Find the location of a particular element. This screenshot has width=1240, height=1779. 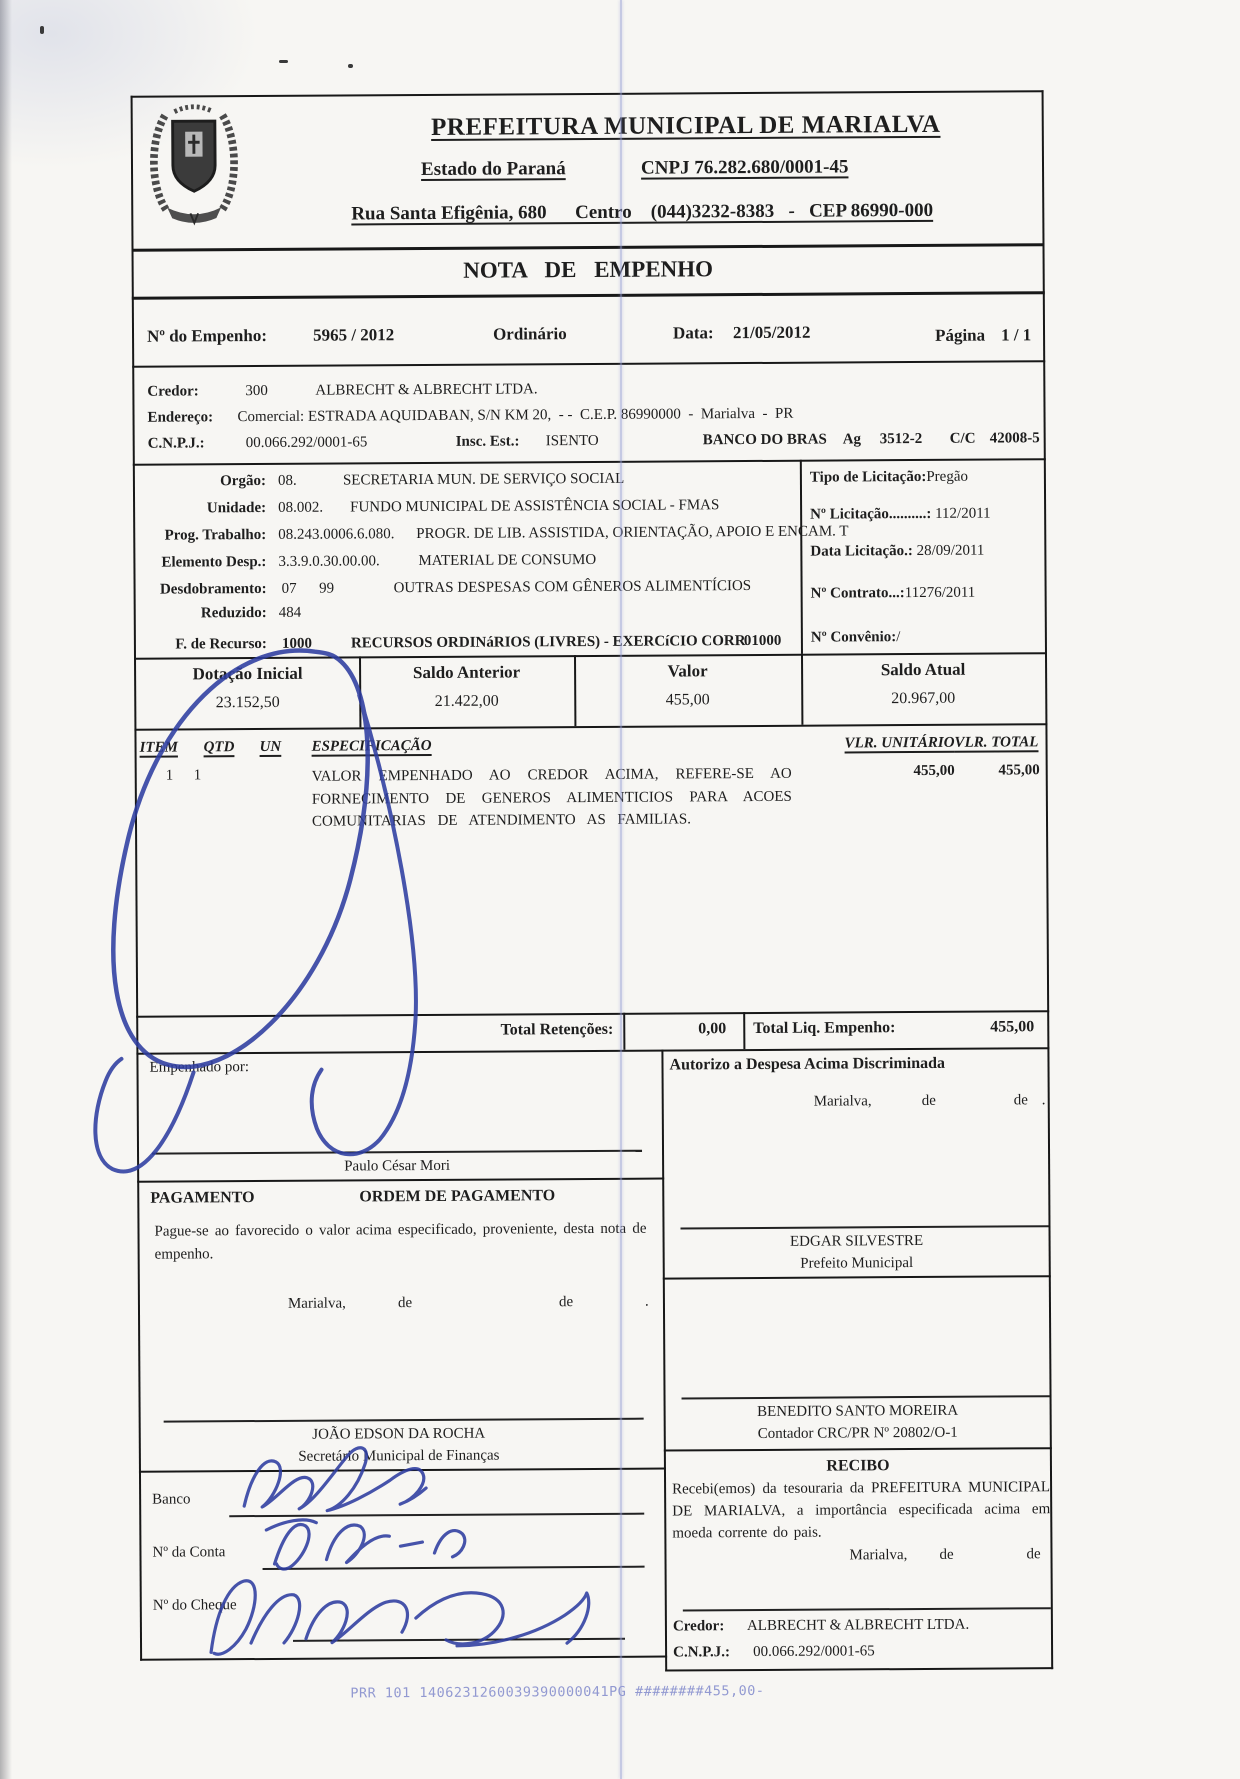

cc-value: 42008-5 is located at coordinates (1014, 438).